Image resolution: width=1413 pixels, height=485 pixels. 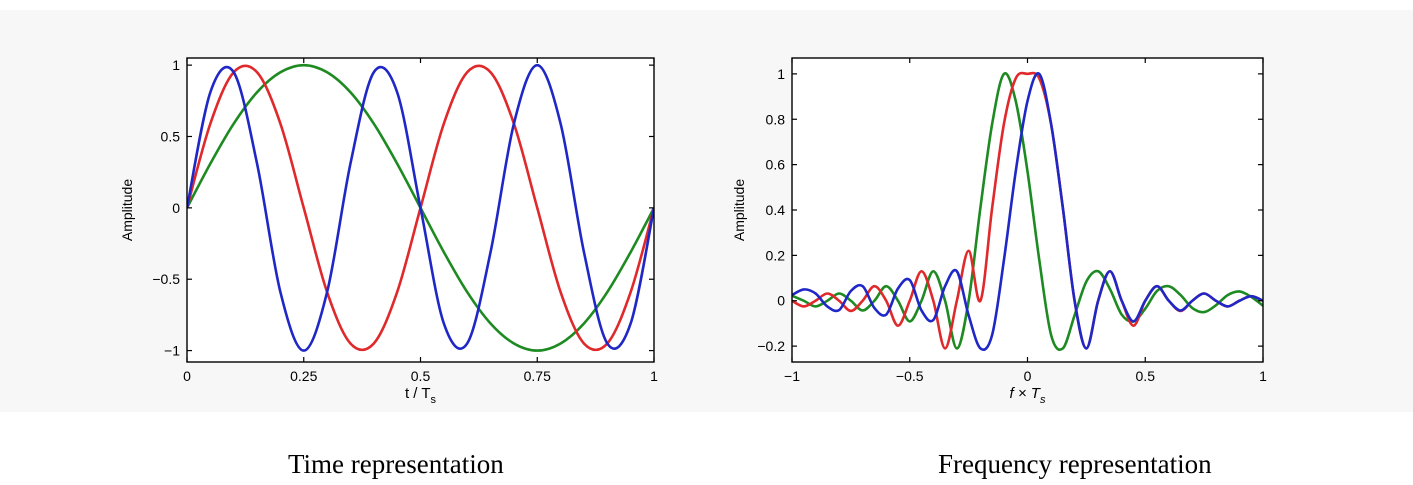 What do you see at coordinates (776, 119) in the screenshot?
I see `frequency-ytick-label: 0.8` at bounding box center [776, 119].